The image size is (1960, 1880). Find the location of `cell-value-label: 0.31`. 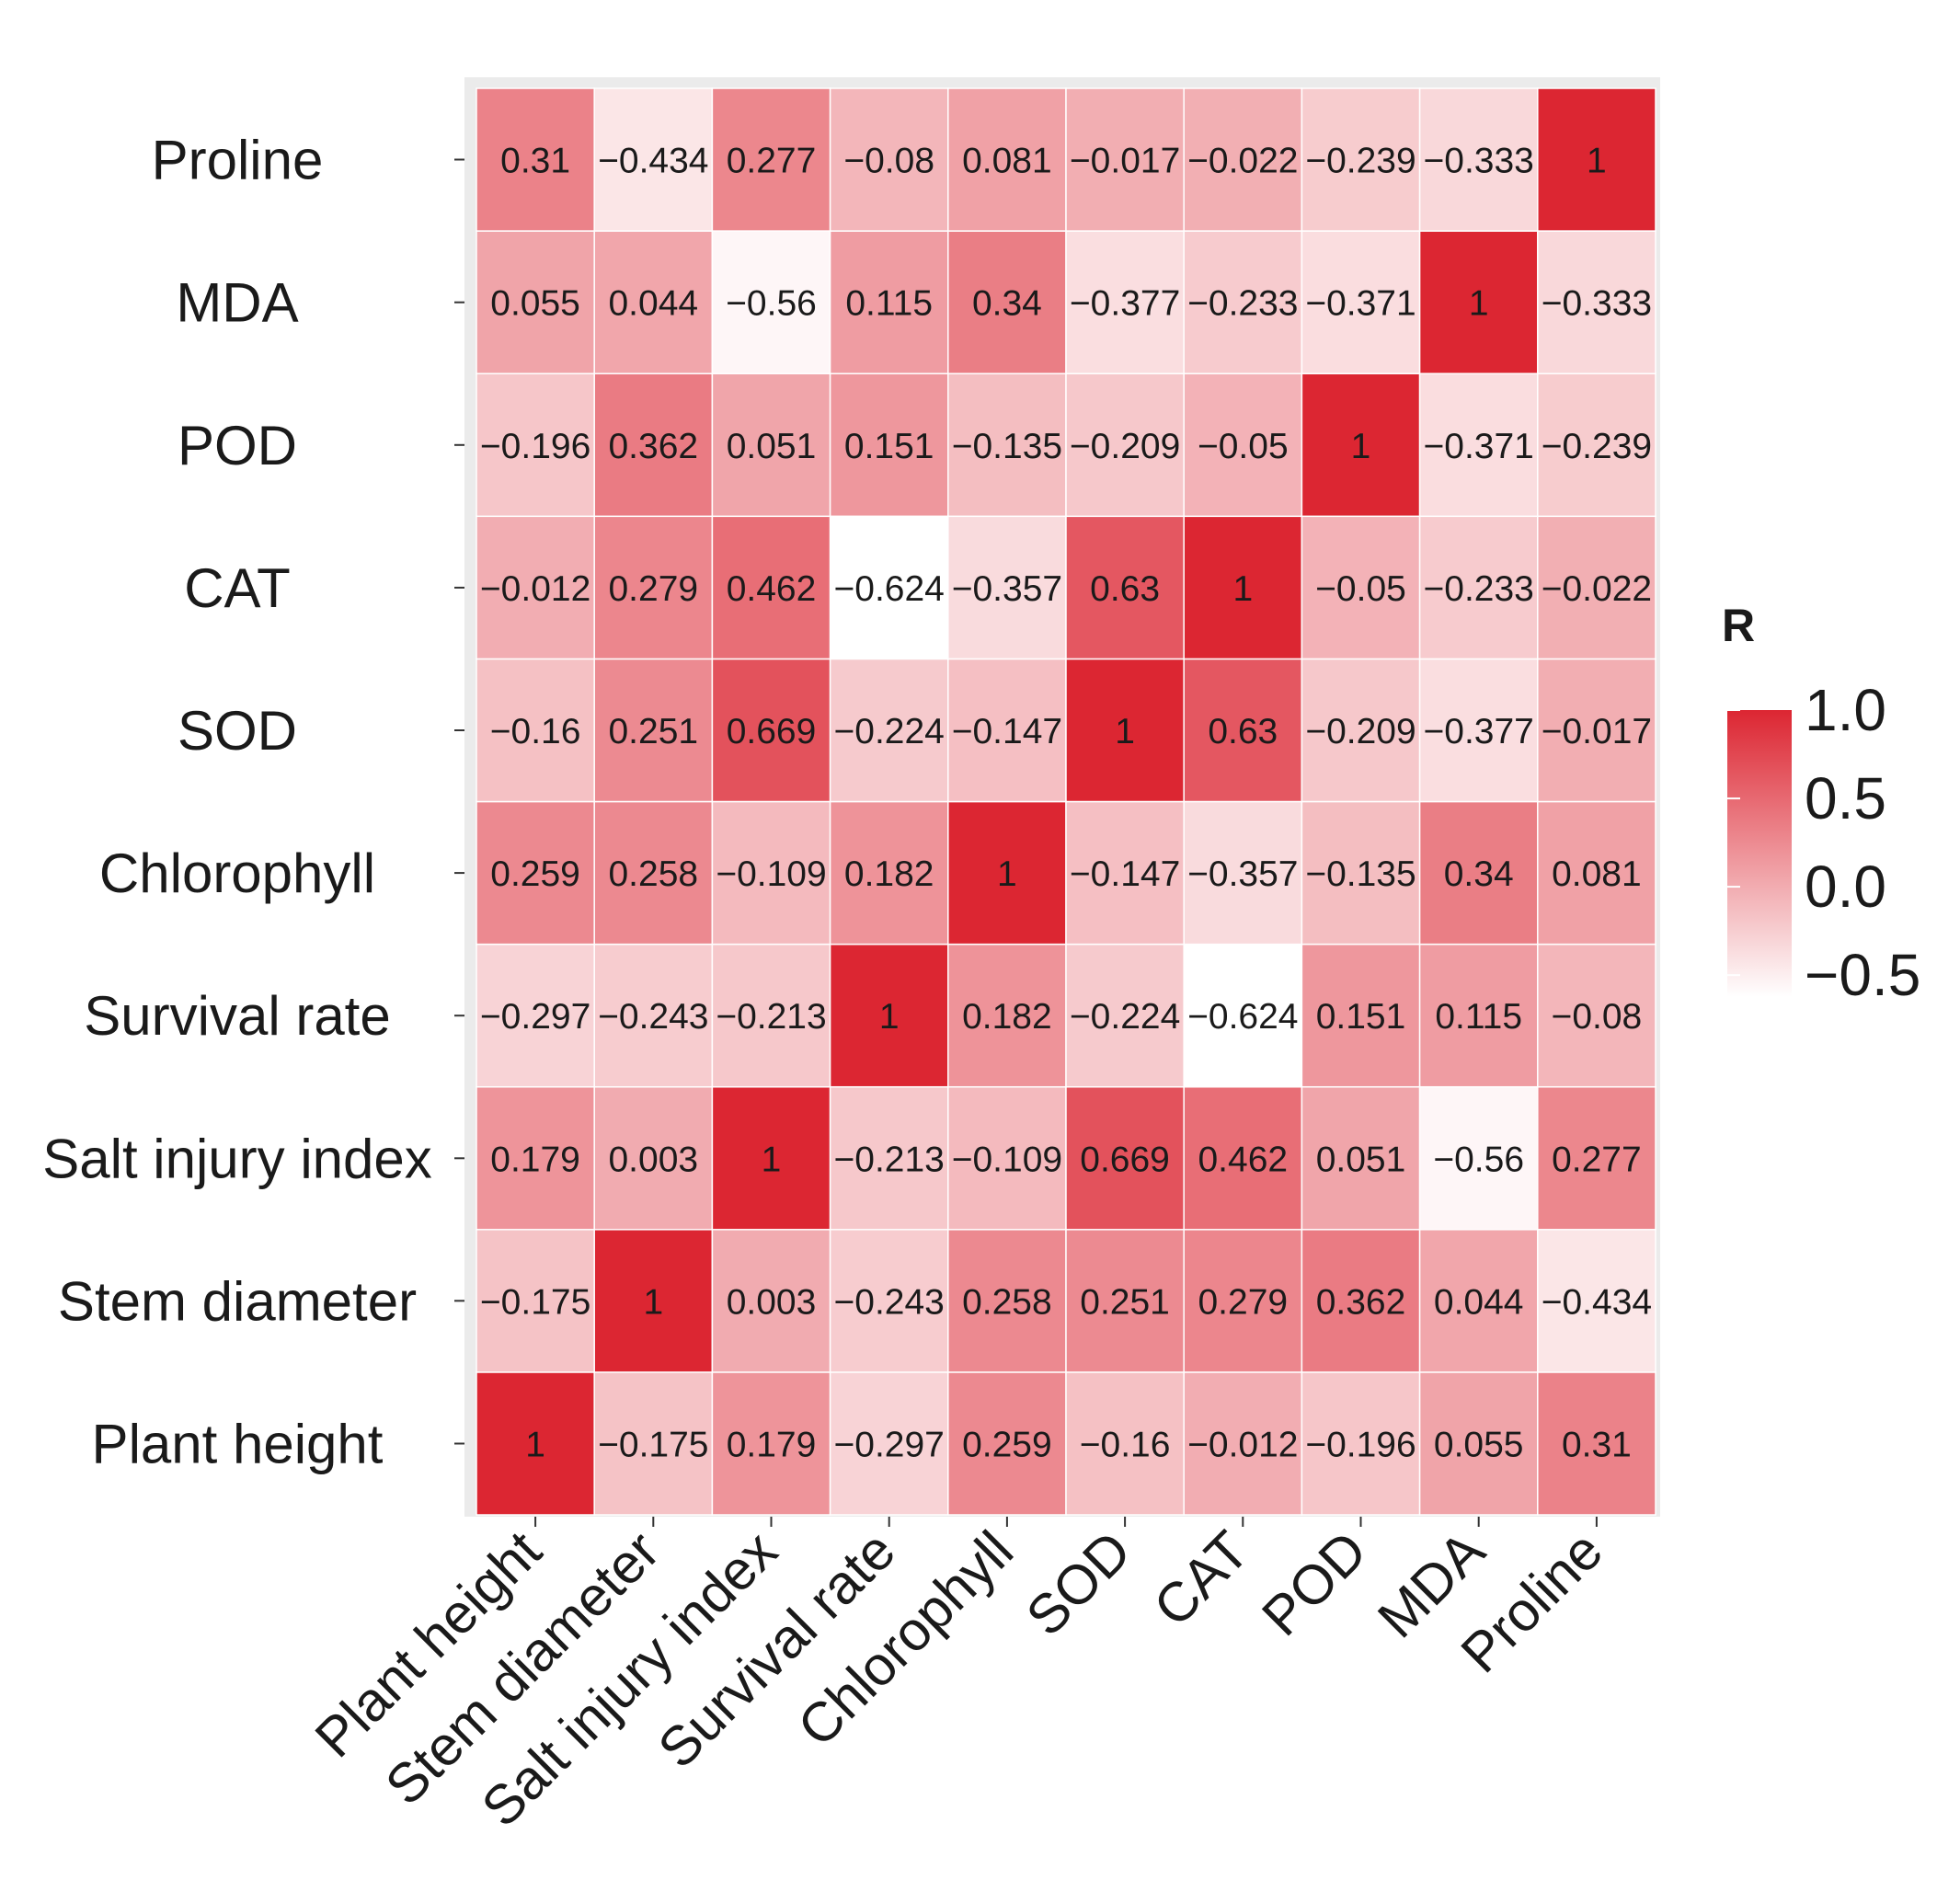

cell-value-label: 0.31 is located at coordinates (535, 161).